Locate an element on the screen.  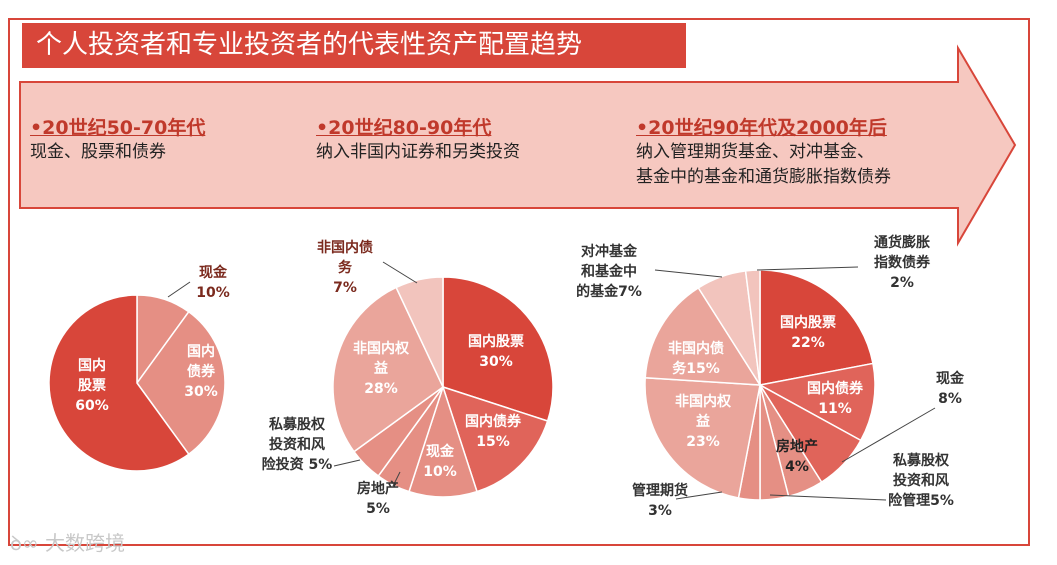
pie-2-label-6: 非国内权益 28% is located at coordinates (381, 368).